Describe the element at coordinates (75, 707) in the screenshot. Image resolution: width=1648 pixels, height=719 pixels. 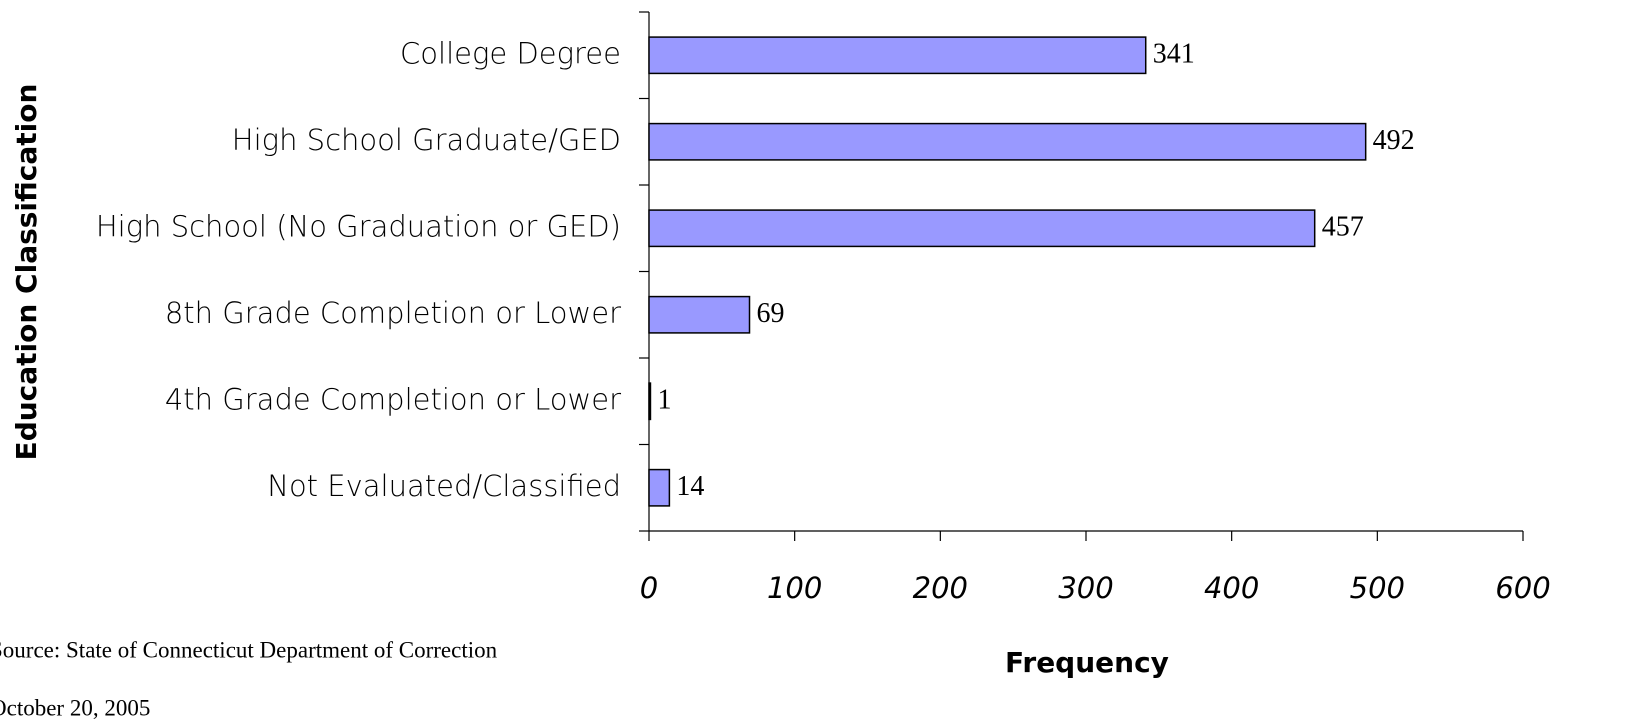
I see `date-note: October 20, 2005` at that location.